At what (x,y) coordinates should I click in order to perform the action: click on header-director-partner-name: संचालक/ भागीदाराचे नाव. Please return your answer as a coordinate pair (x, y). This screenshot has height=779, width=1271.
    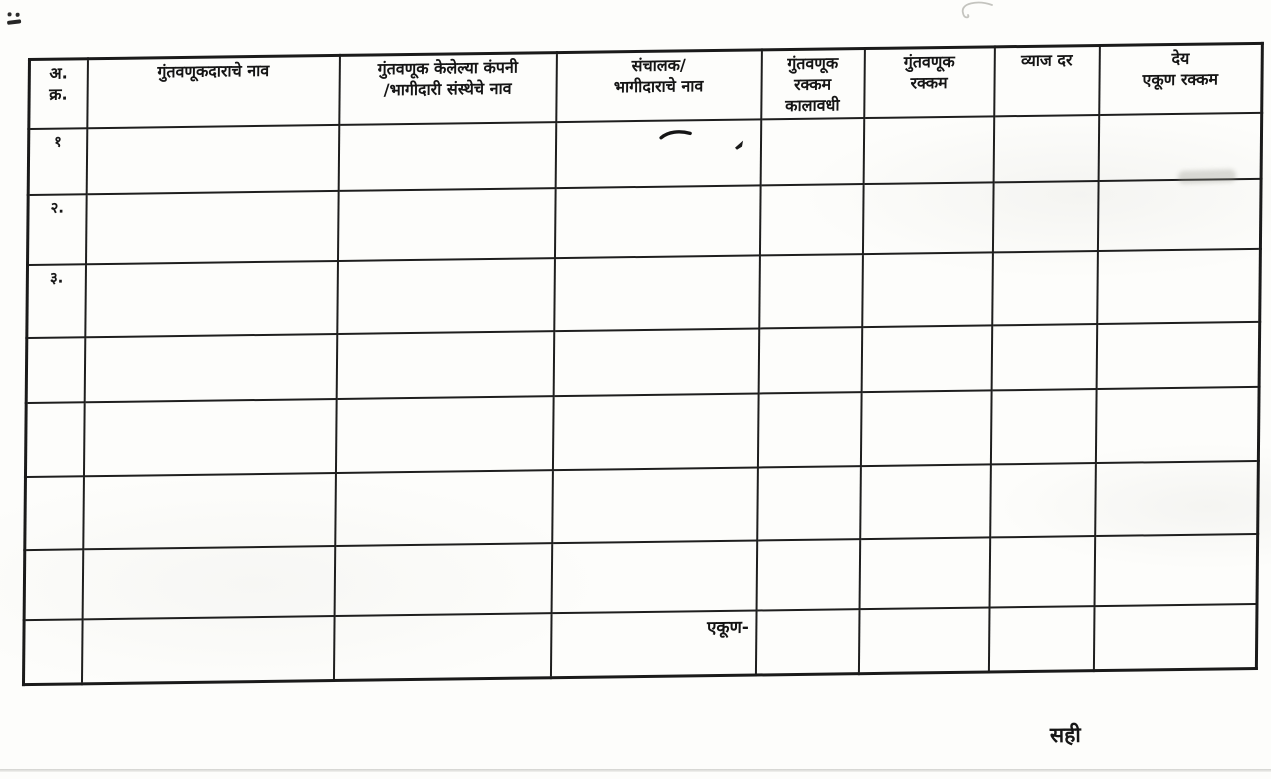
    Looking at the image, I should click on (658, 86).